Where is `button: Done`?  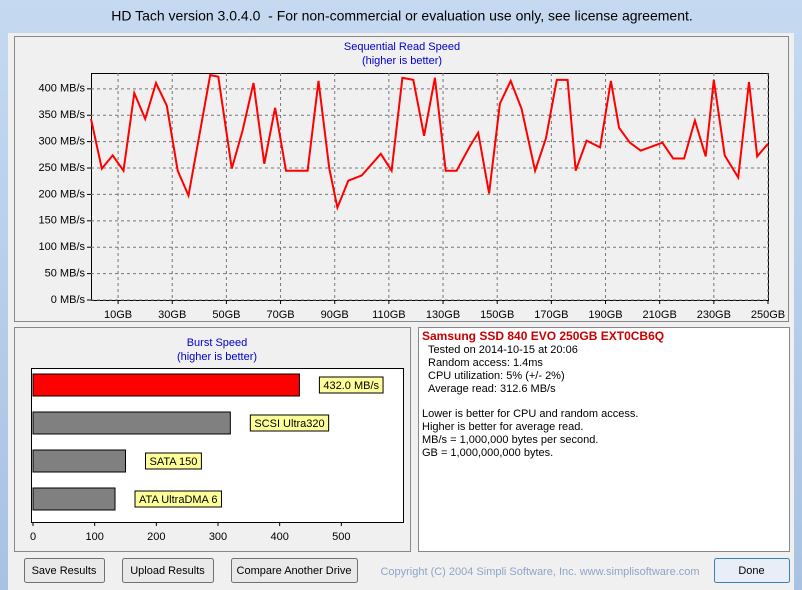 button: Done is located at coordinates (752, 570).